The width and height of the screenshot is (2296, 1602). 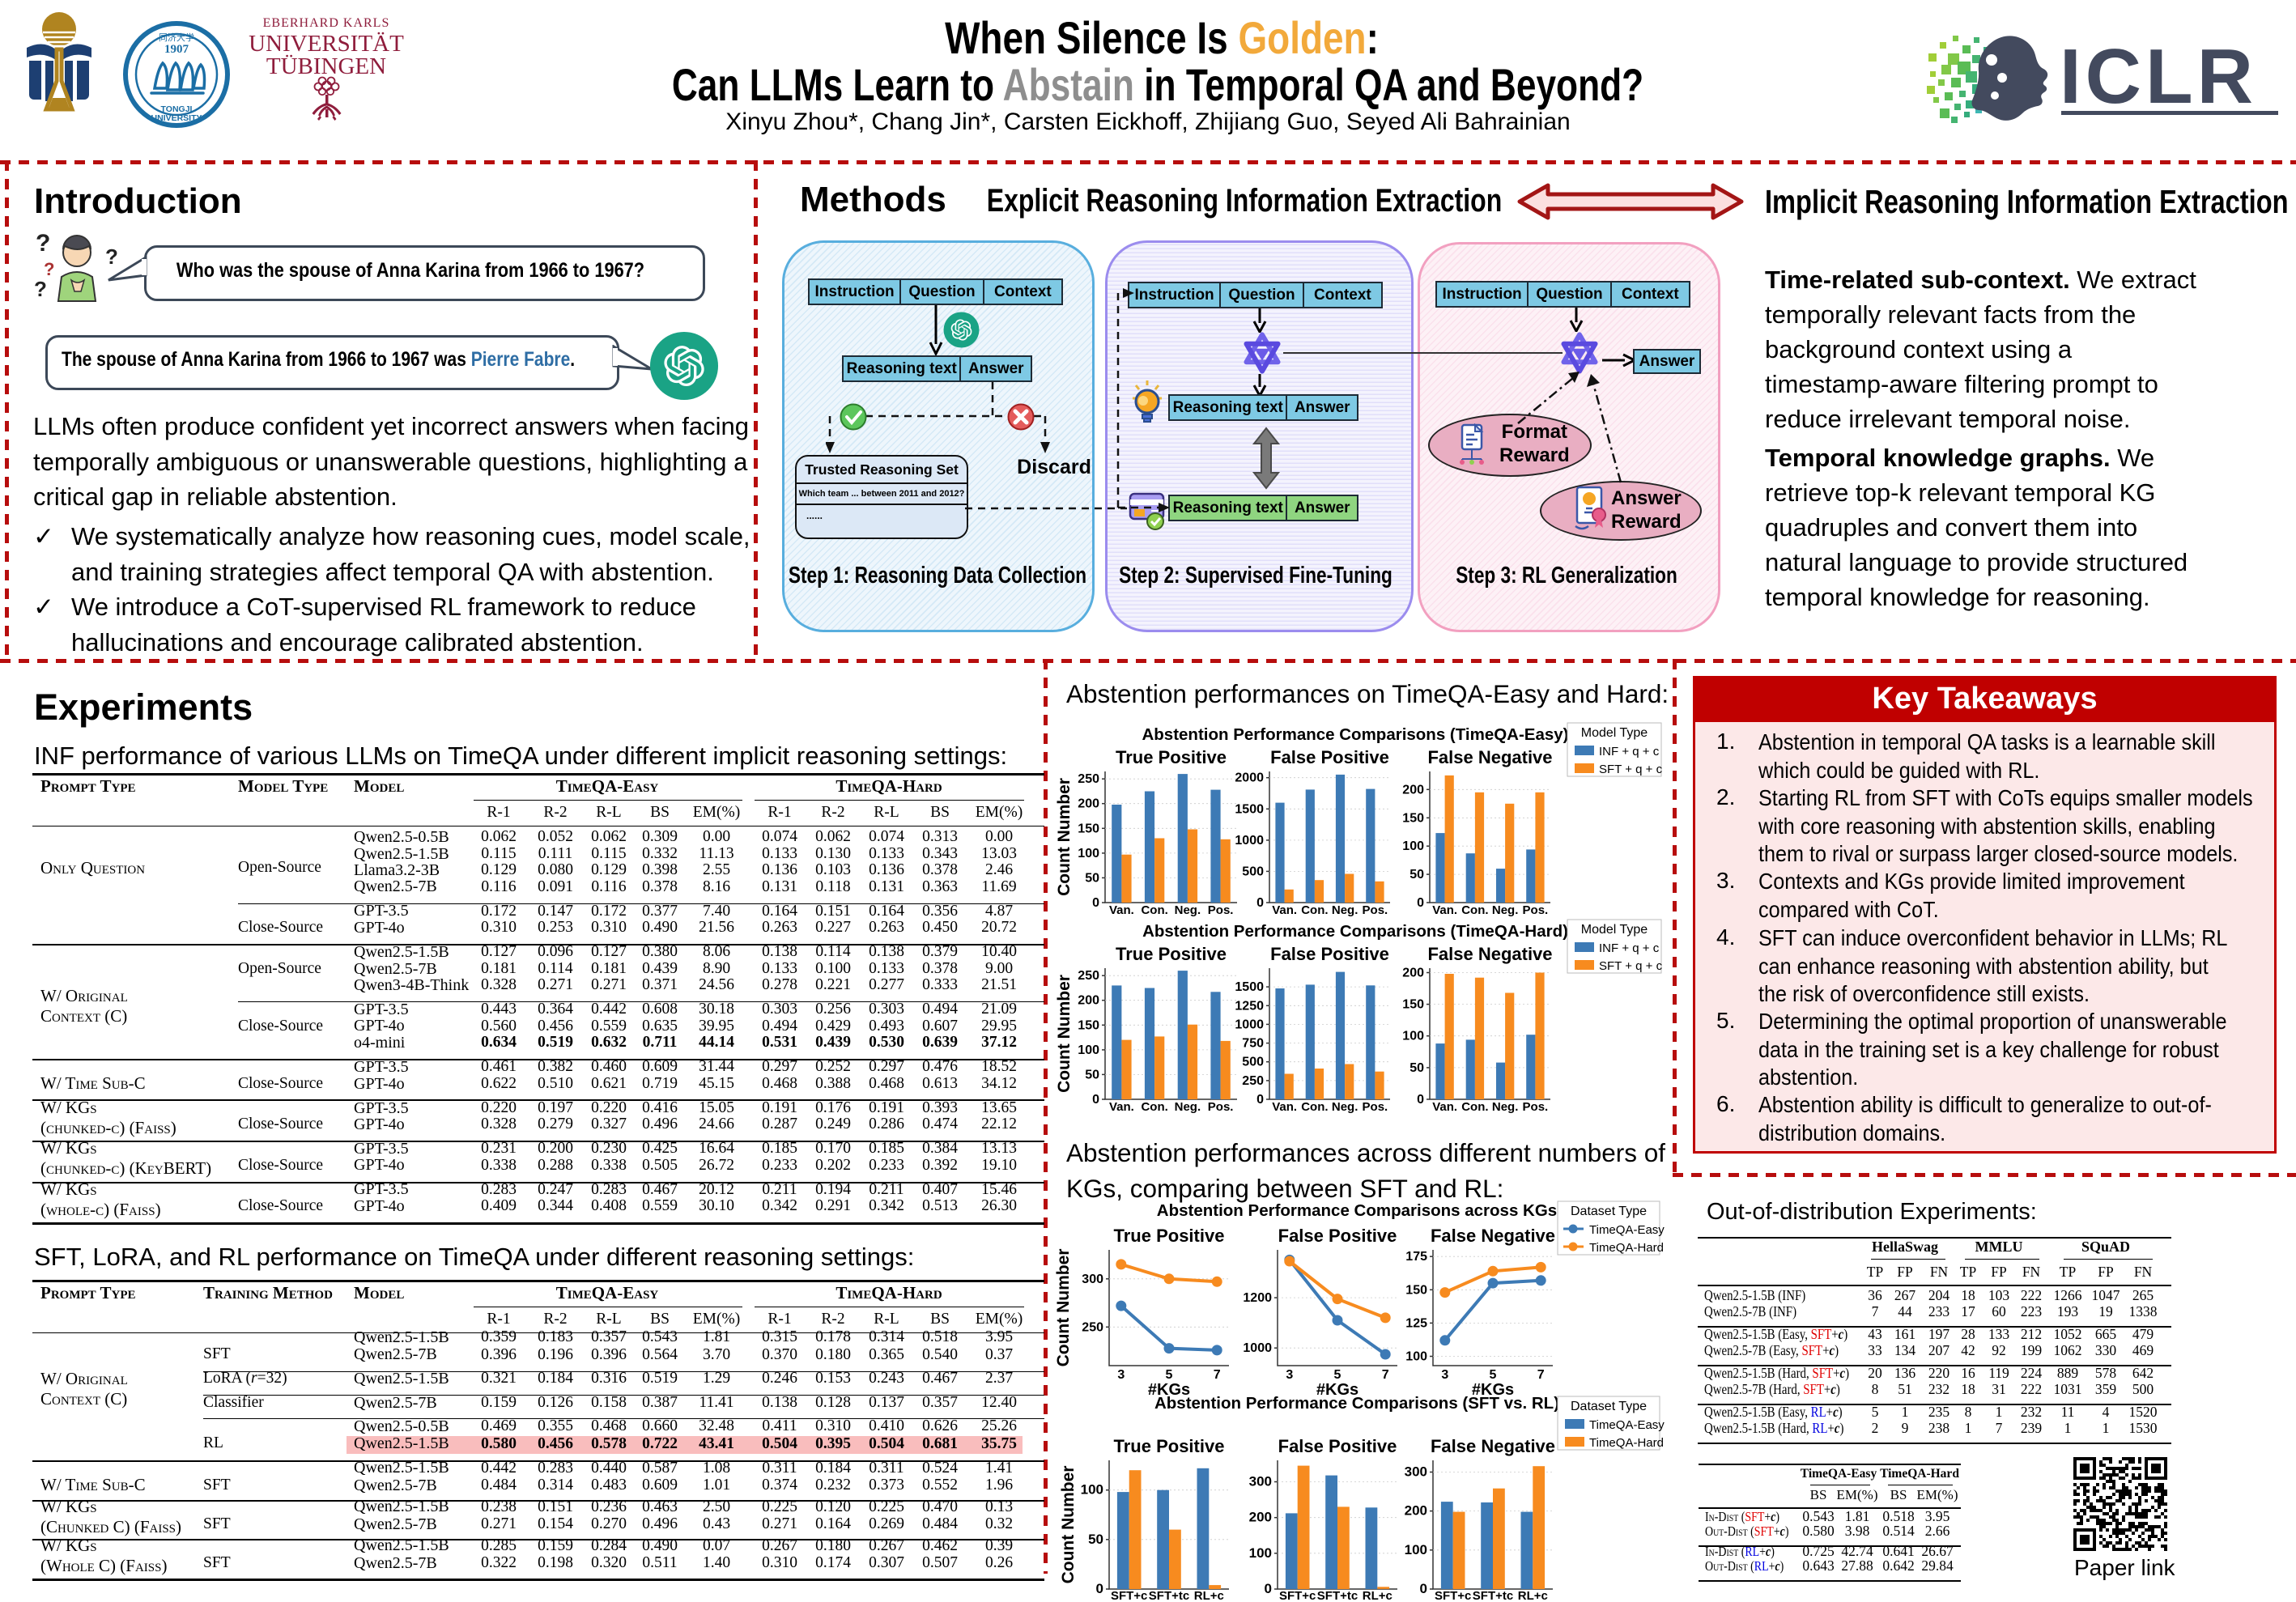 What do you see at coordinates (176, 118) in the screenshot?
I see `svg-text: UNIVERSITY` at bounding box center [176, 118].